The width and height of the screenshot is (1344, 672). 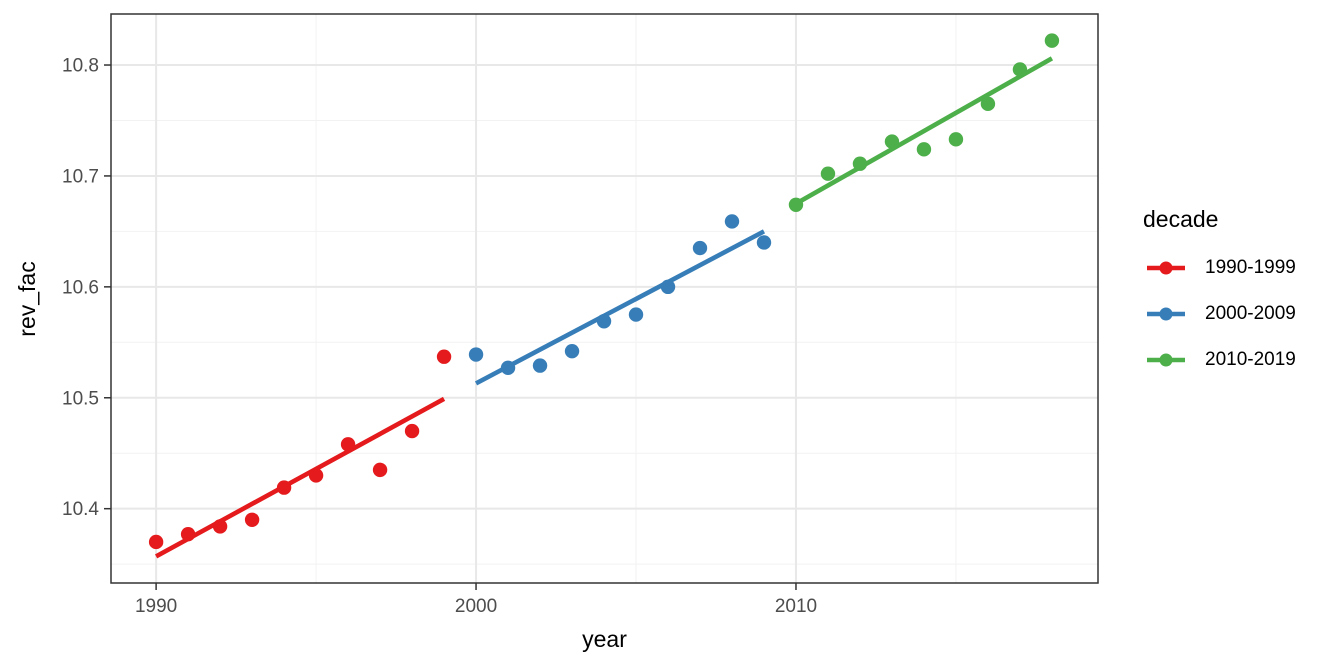 What do you see at coordinates (1250, 313) in the screenshot?
I see `legend-label: 2000-2009` at bounding box center [1250, 313].